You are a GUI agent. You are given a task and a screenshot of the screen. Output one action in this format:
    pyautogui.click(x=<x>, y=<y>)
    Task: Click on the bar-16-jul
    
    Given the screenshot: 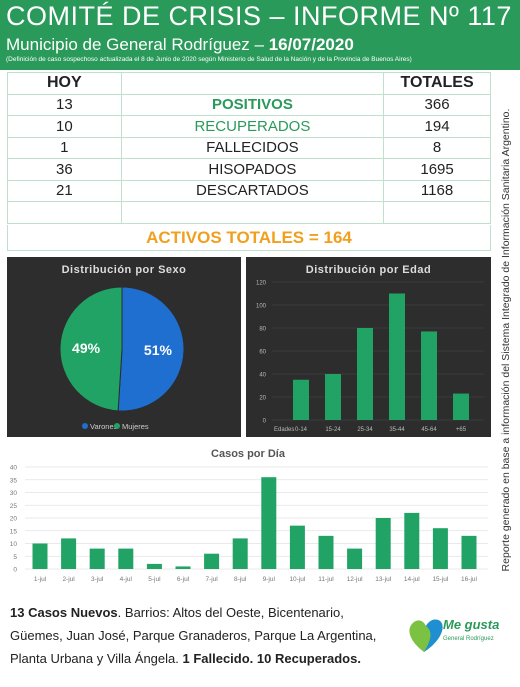 What is the action you would take?
    pyautogui.click(x=469, y=552)
    